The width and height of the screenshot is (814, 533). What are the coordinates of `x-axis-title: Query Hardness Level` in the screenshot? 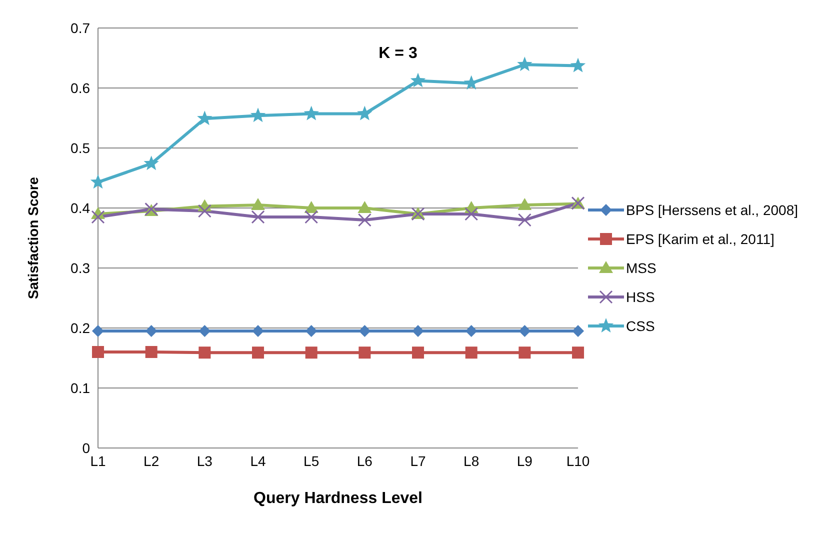 It's located at (338, 498).